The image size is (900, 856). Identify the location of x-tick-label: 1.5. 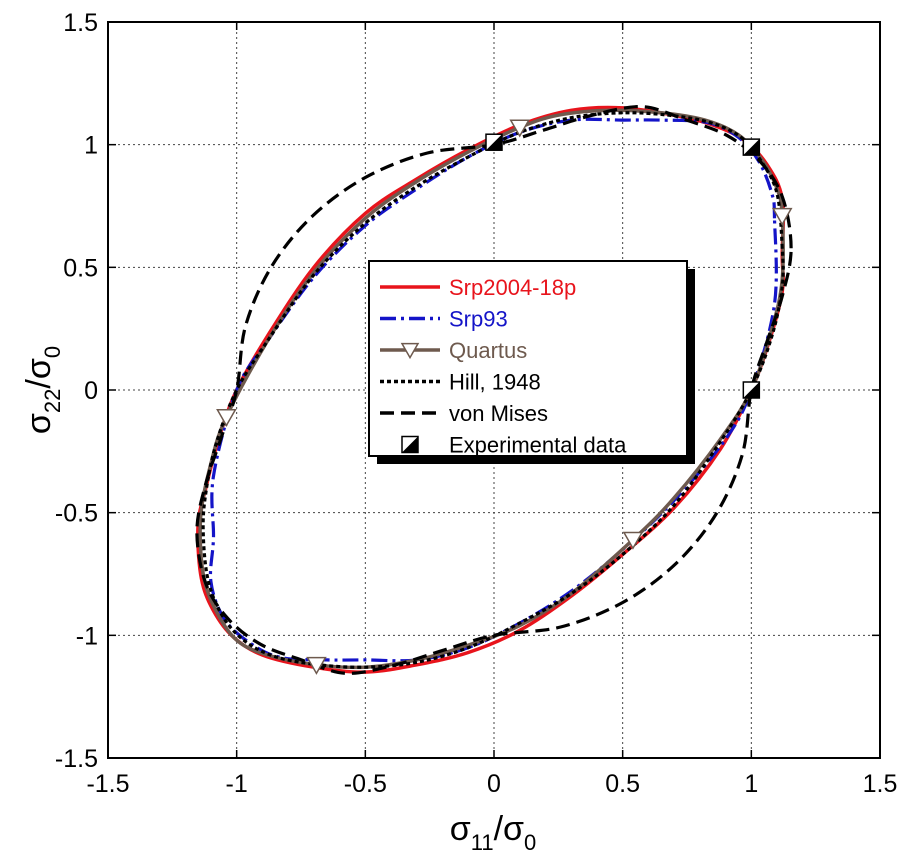
(880, 784).